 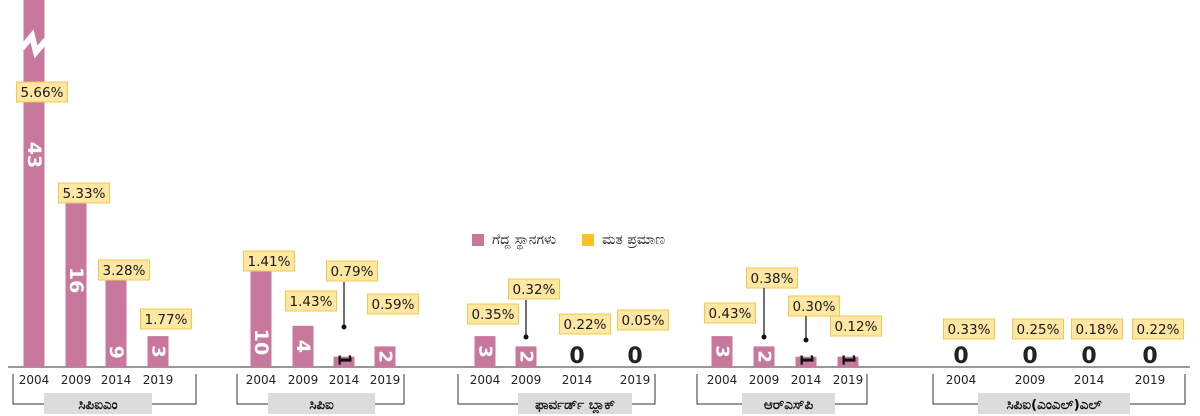 What do you see at coordinates (634, 240) in the screenshot?
I see `legend-label-vote-share: ಮತ ಪ್ರಮಾಣ` at bounding box center [634, 240].